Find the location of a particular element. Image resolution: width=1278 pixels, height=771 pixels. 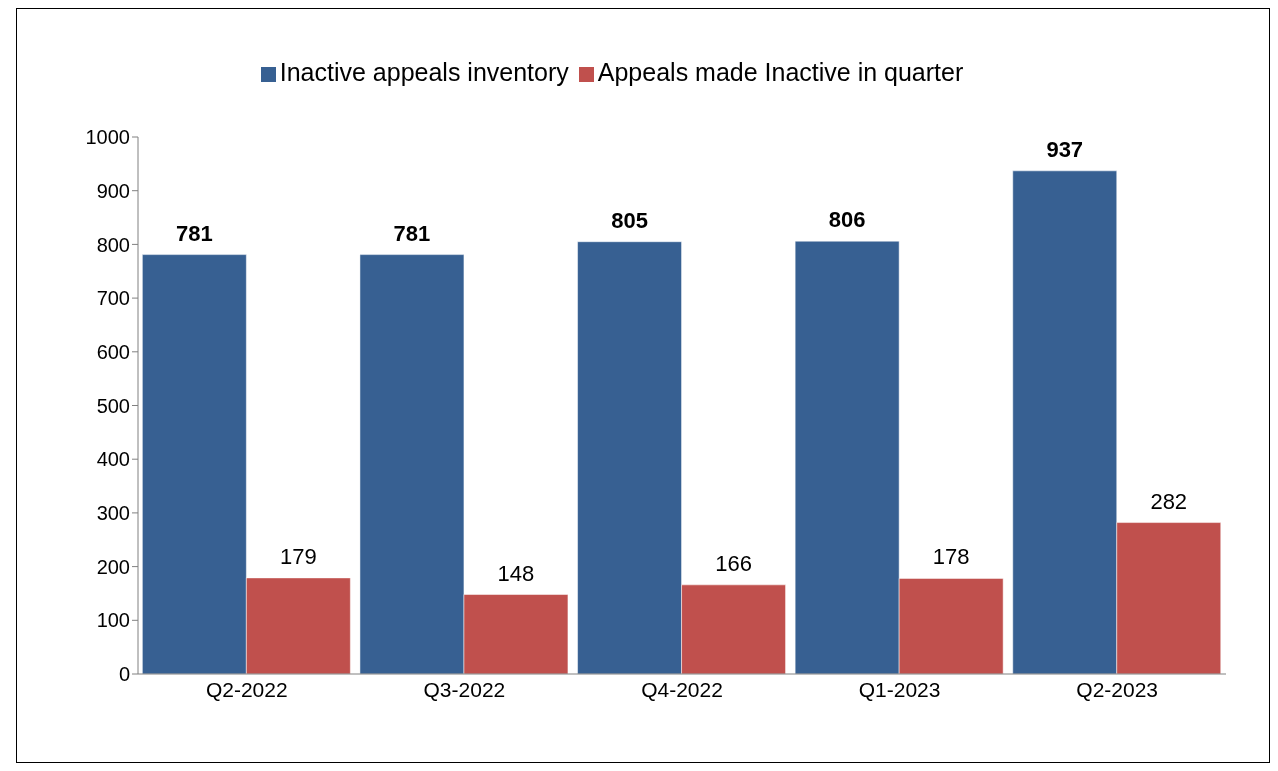

x-tick-label: Q2-2022 is located at coordinates (246, 689).